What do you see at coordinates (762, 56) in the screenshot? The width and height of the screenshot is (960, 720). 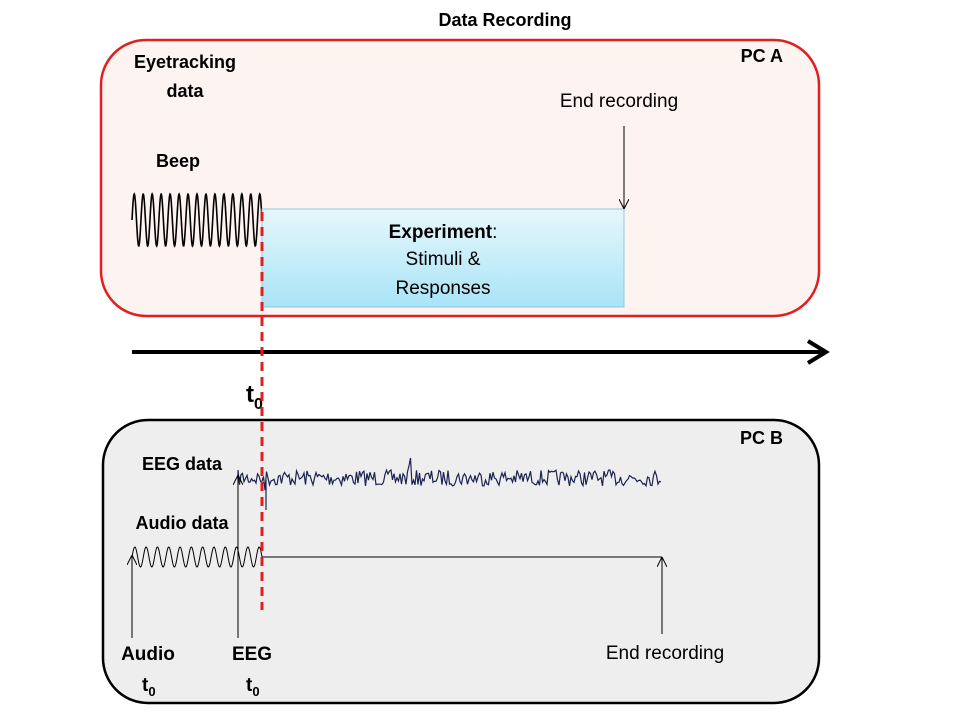 I see `pc-a-label: PC A` at bounding box center [762, 56].